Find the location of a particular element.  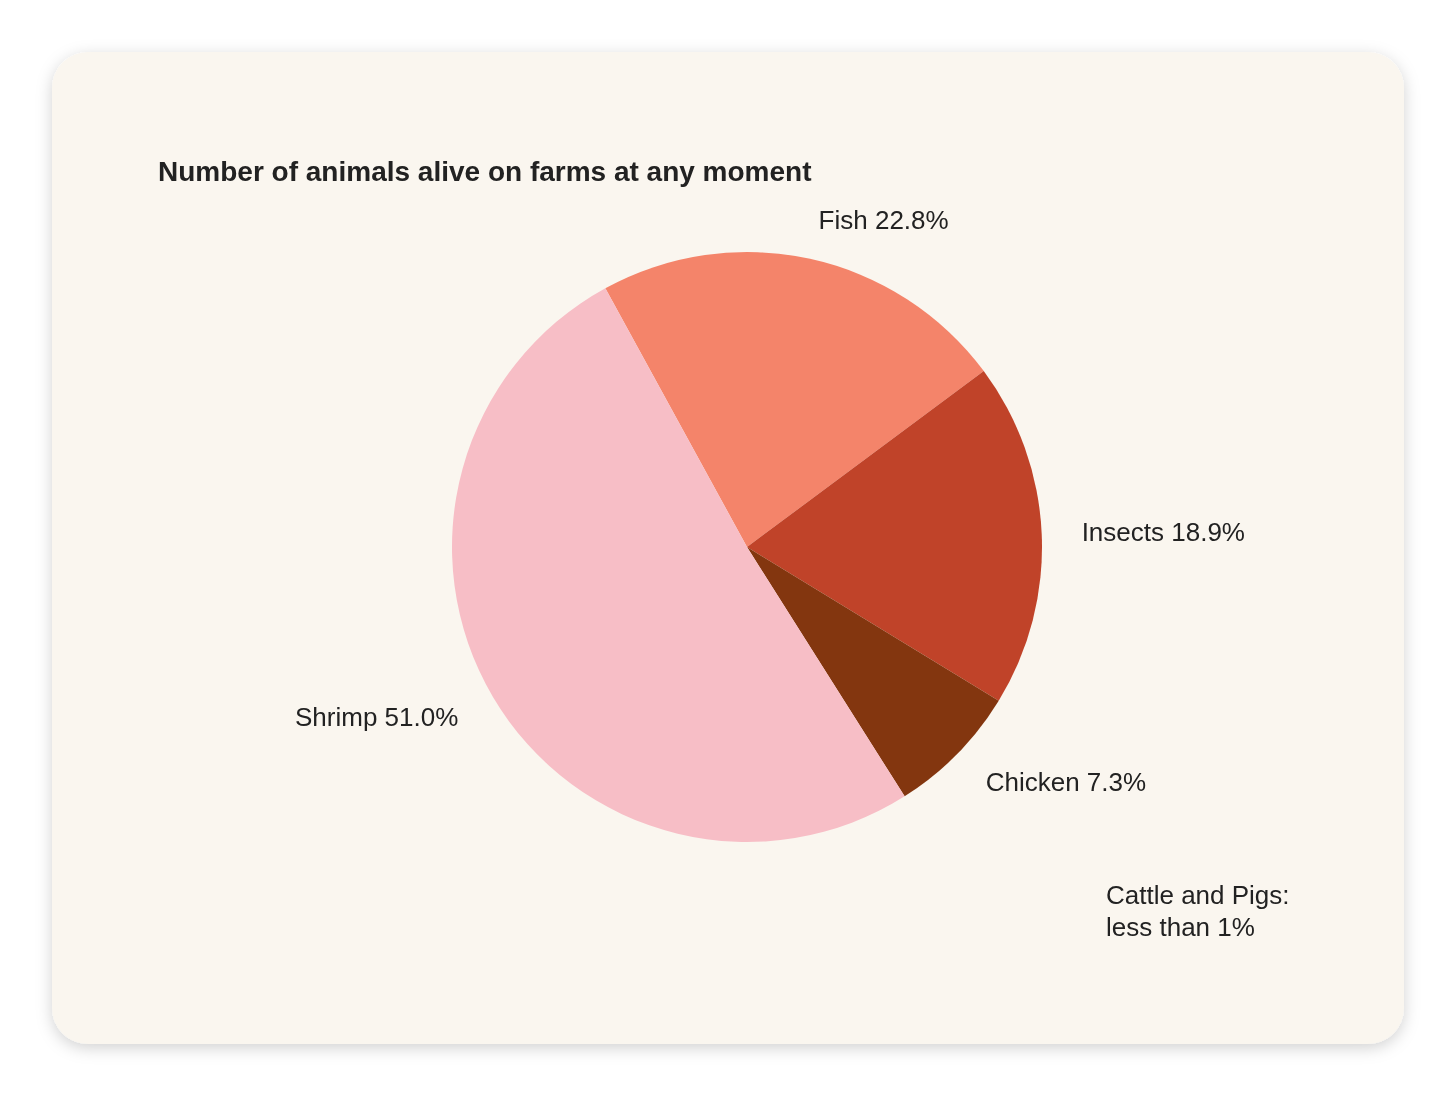

slice-label: Chicken 7.3% is located at coordinates (1066, 782).